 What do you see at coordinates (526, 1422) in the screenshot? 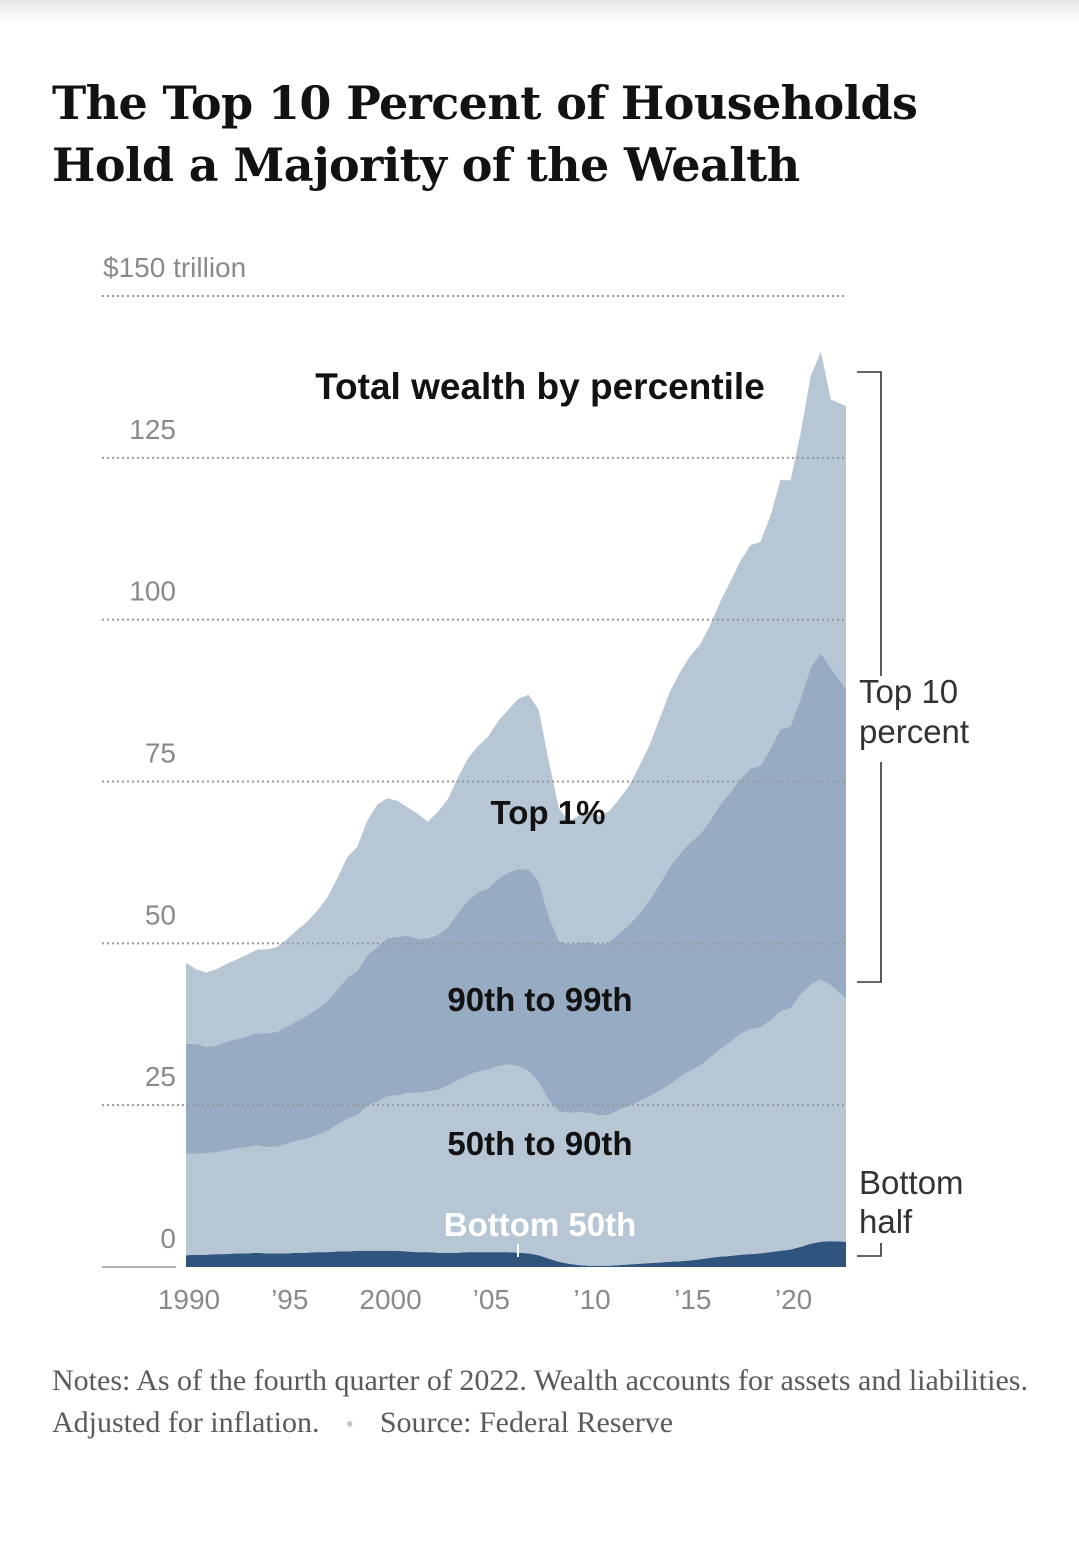
I see `source-text: Source: Federal Reserve` at bounding box center [526, 1422].